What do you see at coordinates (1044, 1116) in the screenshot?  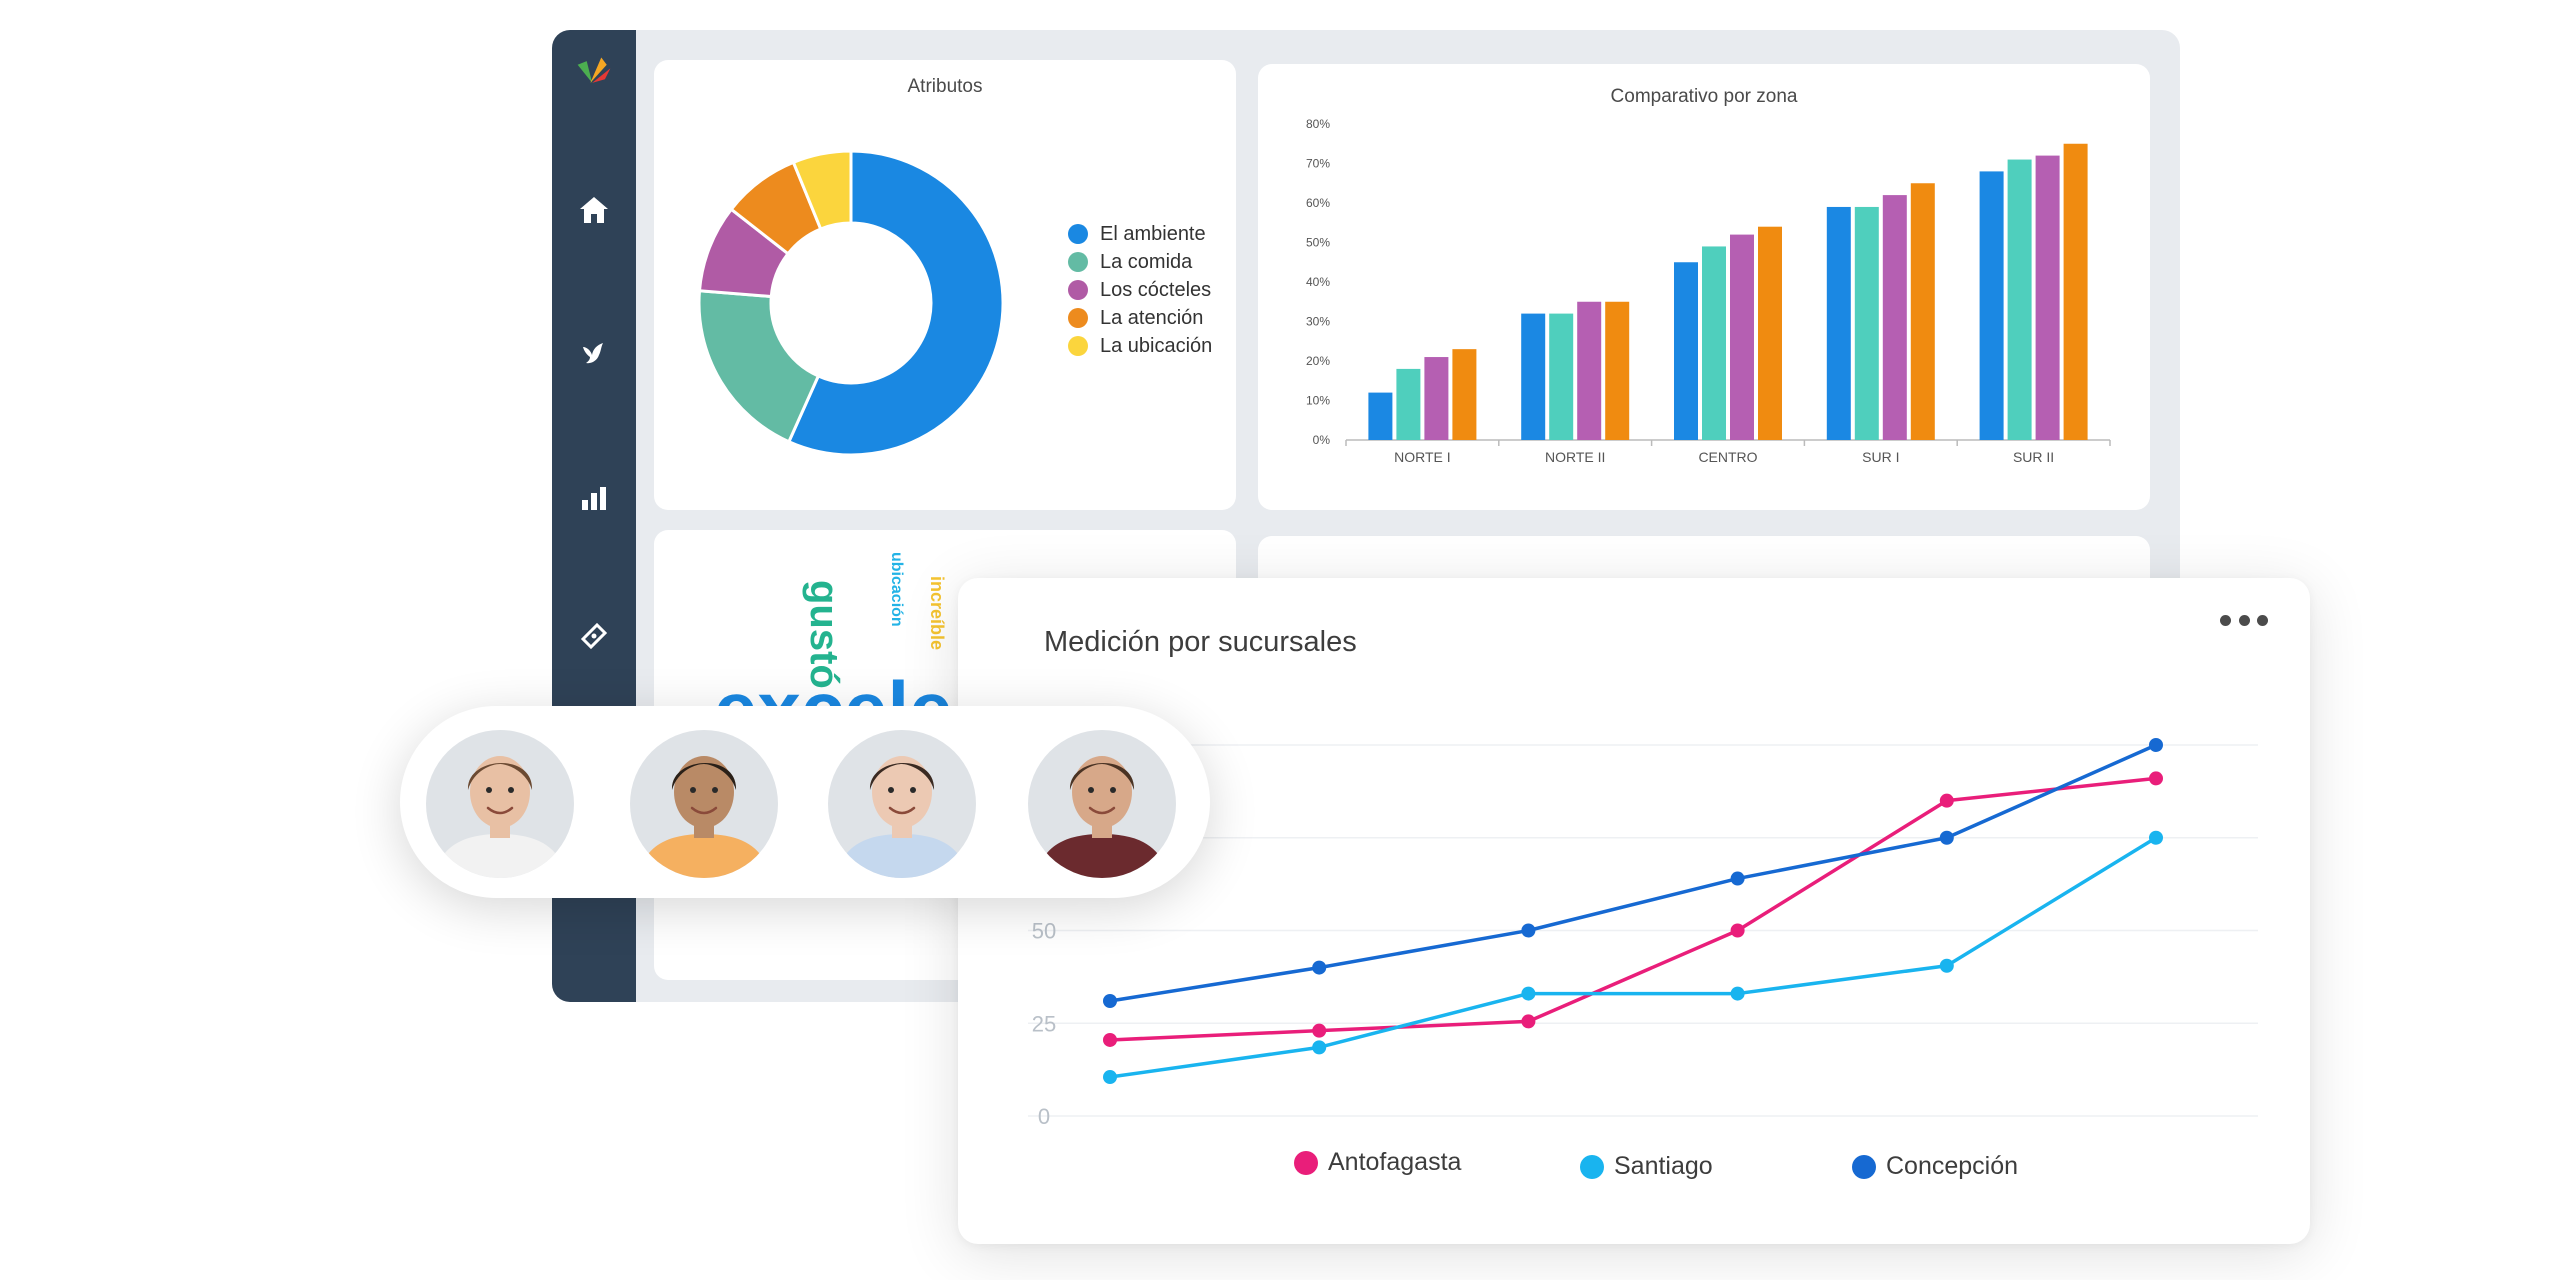 I see `y-tick-label: 0` at bounding box center [1044, 1116].